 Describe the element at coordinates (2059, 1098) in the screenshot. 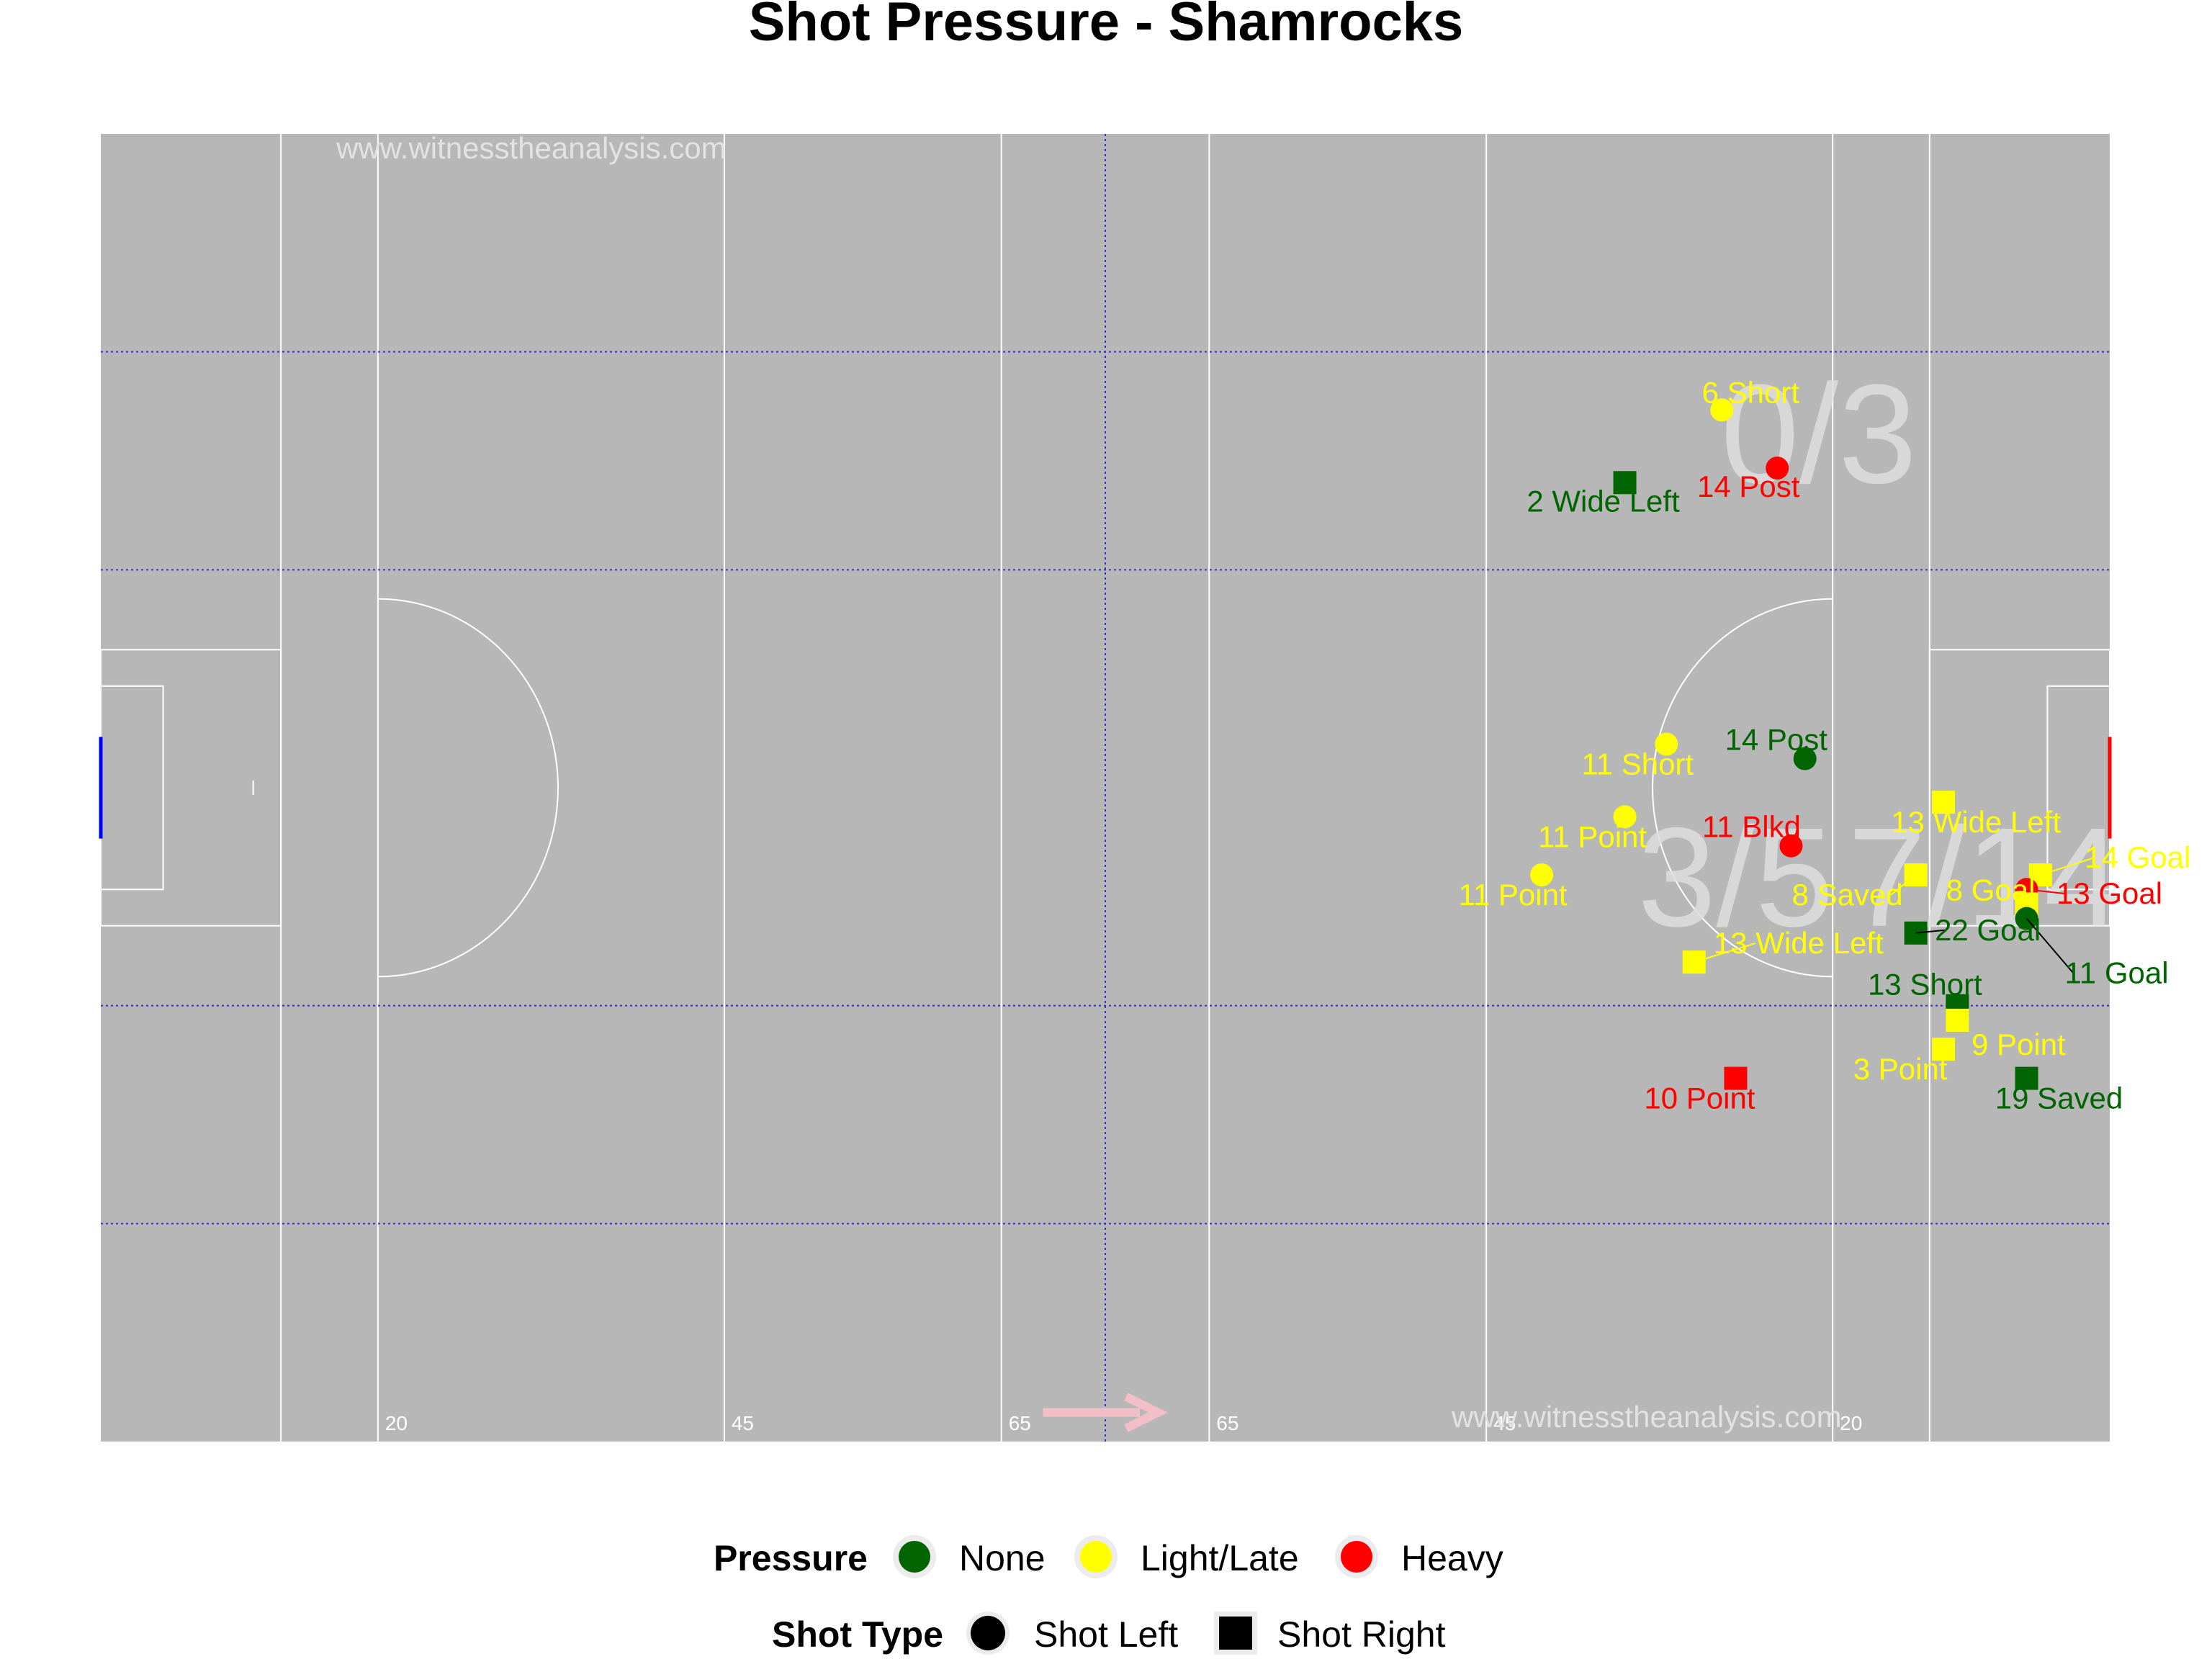

I see `shot-label: 19 Saved` at that location.